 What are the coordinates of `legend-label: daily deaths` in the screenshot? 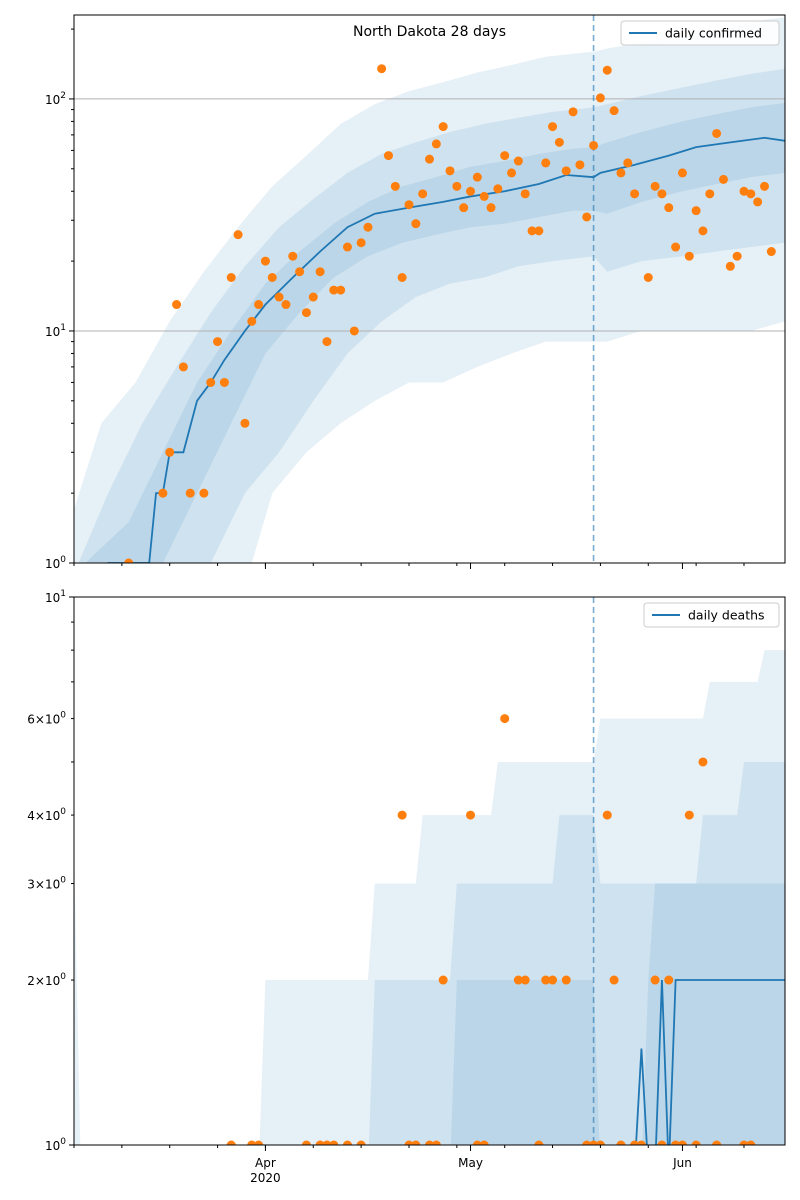 It's located at (726, 615).